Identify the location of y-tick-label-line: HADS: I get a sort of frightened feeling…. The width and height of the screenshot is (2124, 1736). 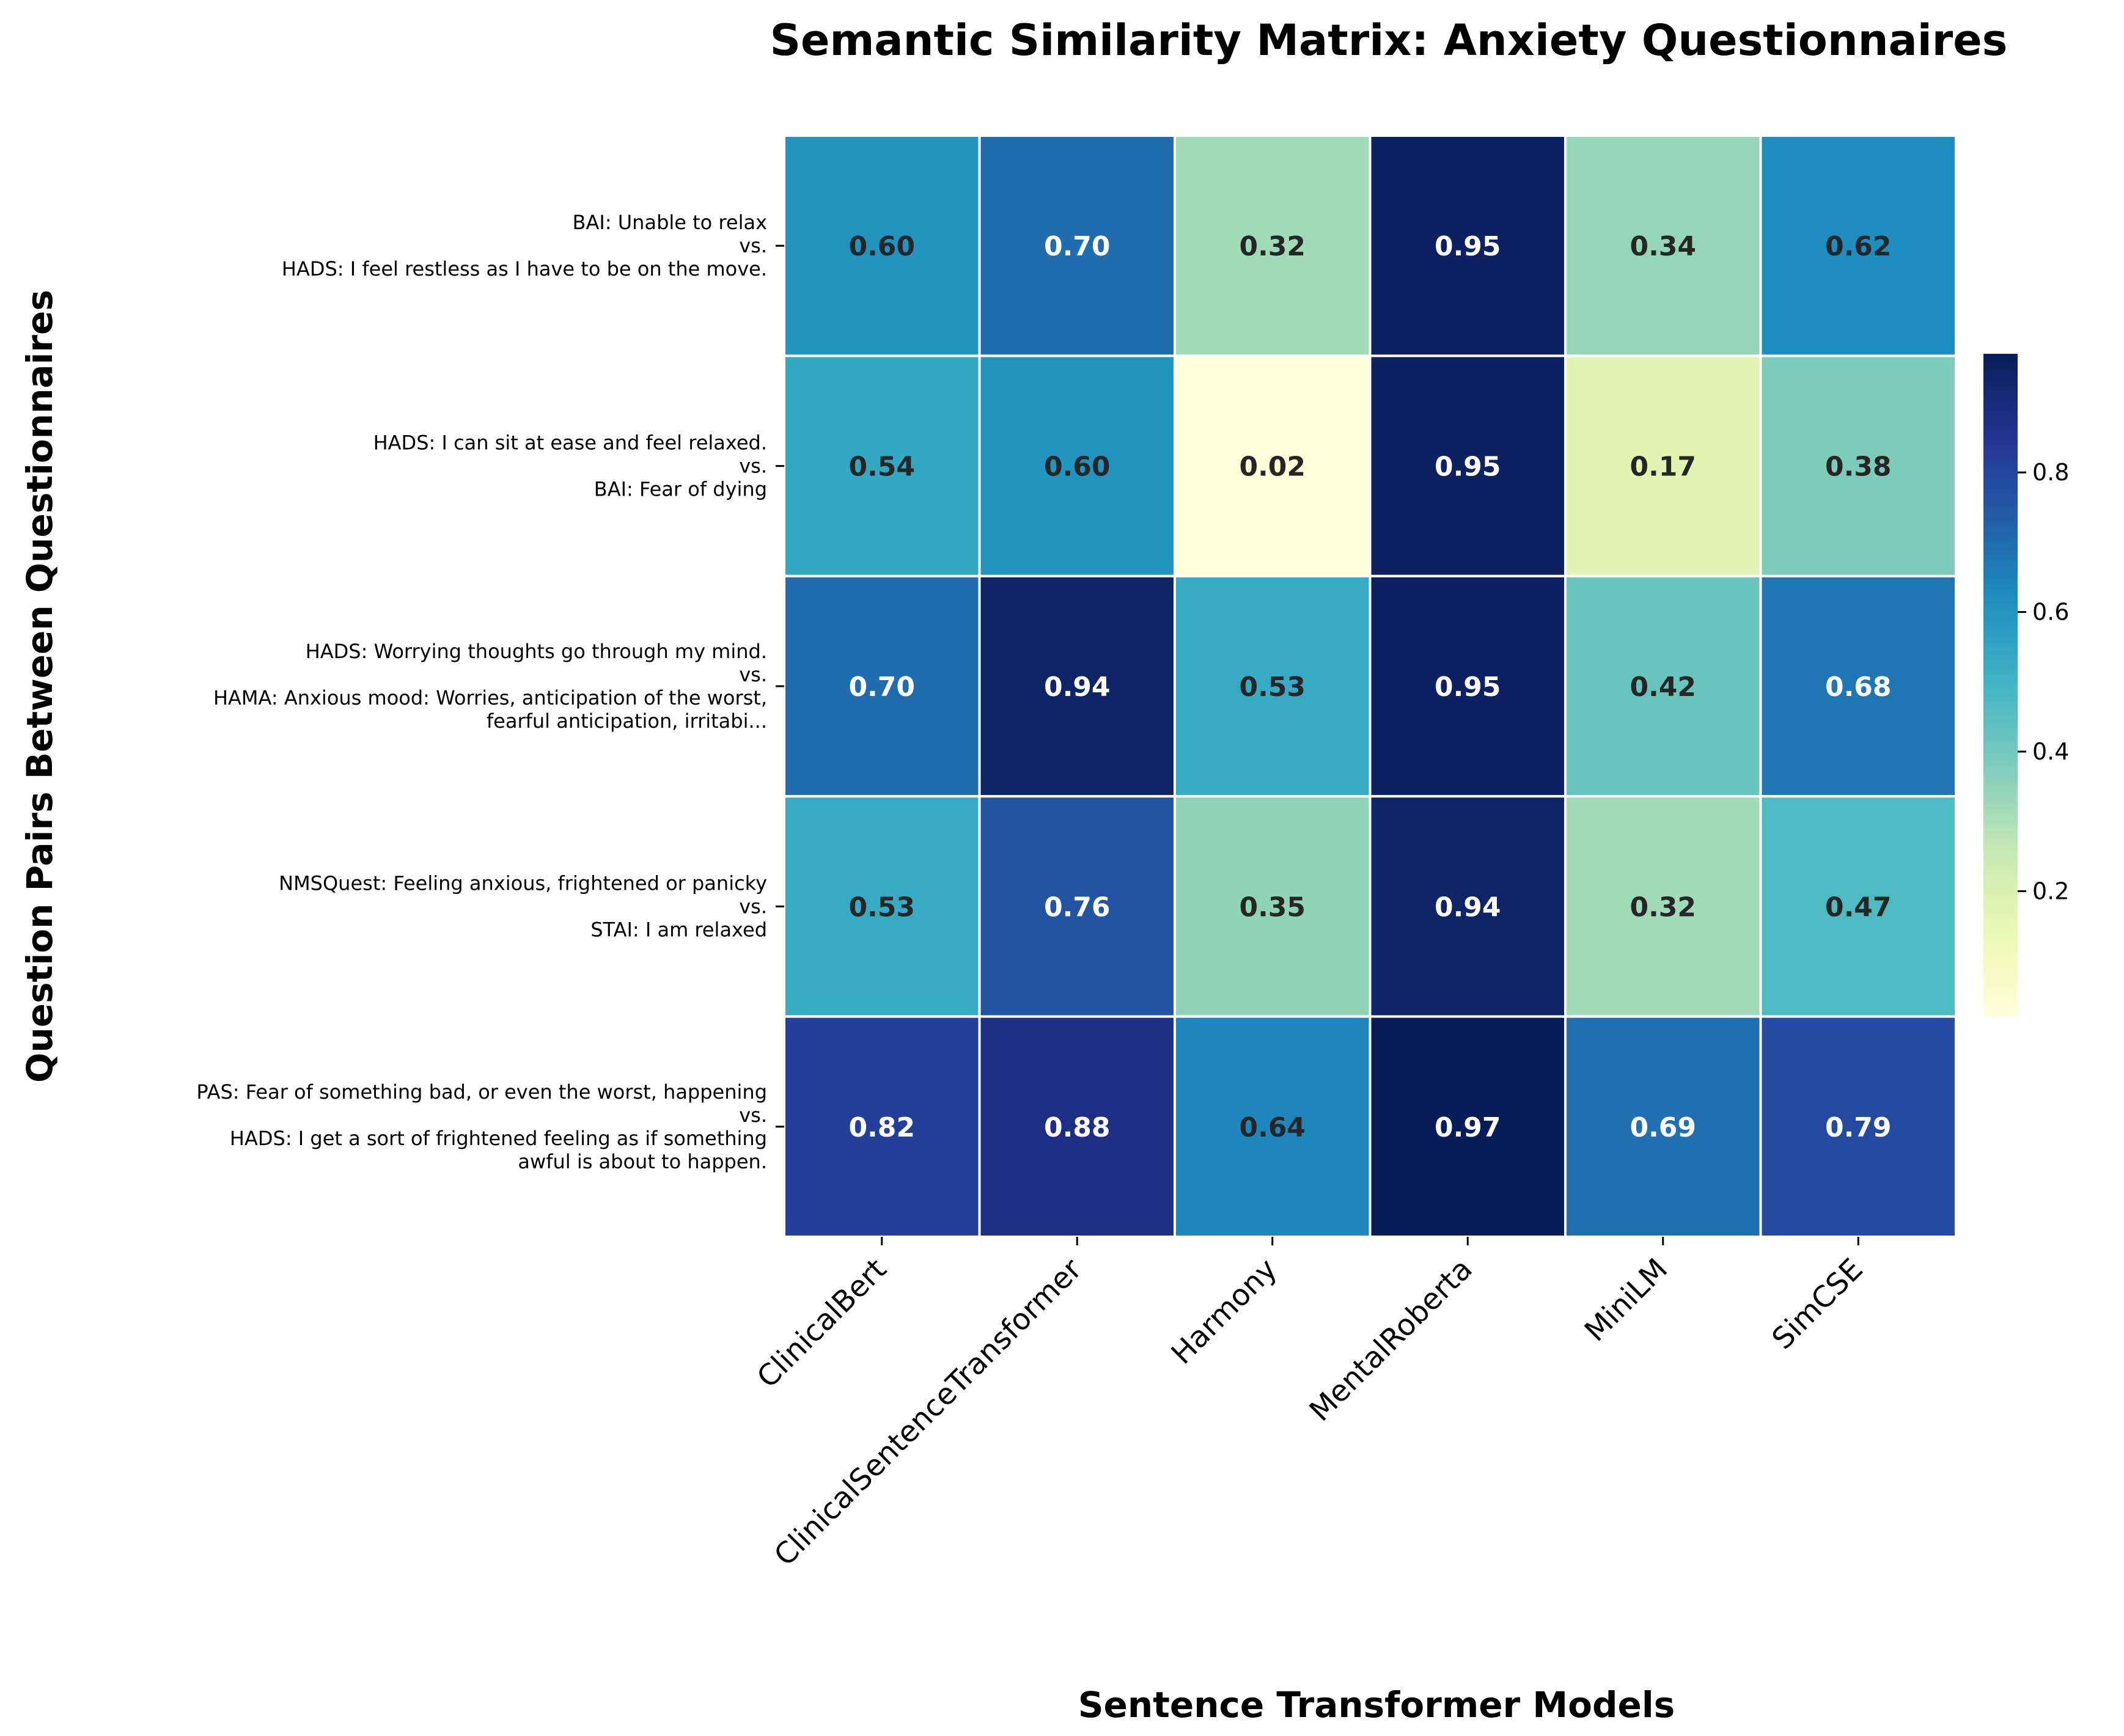
(498, 1138).